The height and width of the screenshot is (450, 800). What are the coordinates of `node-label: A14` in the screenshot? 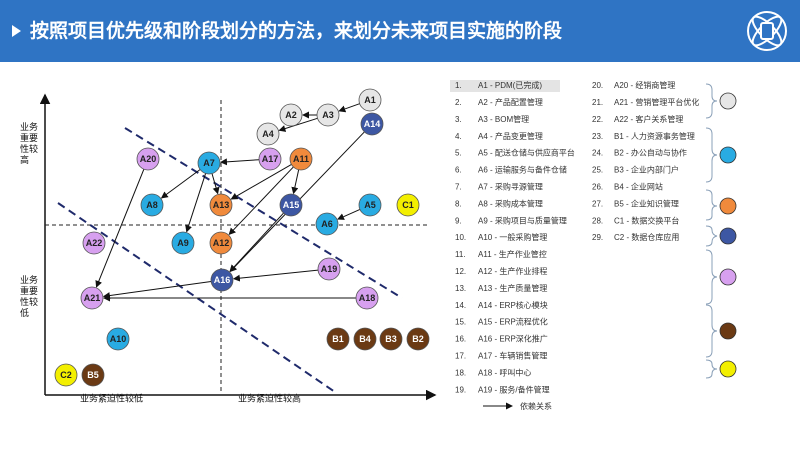 It's located at (372, 124).